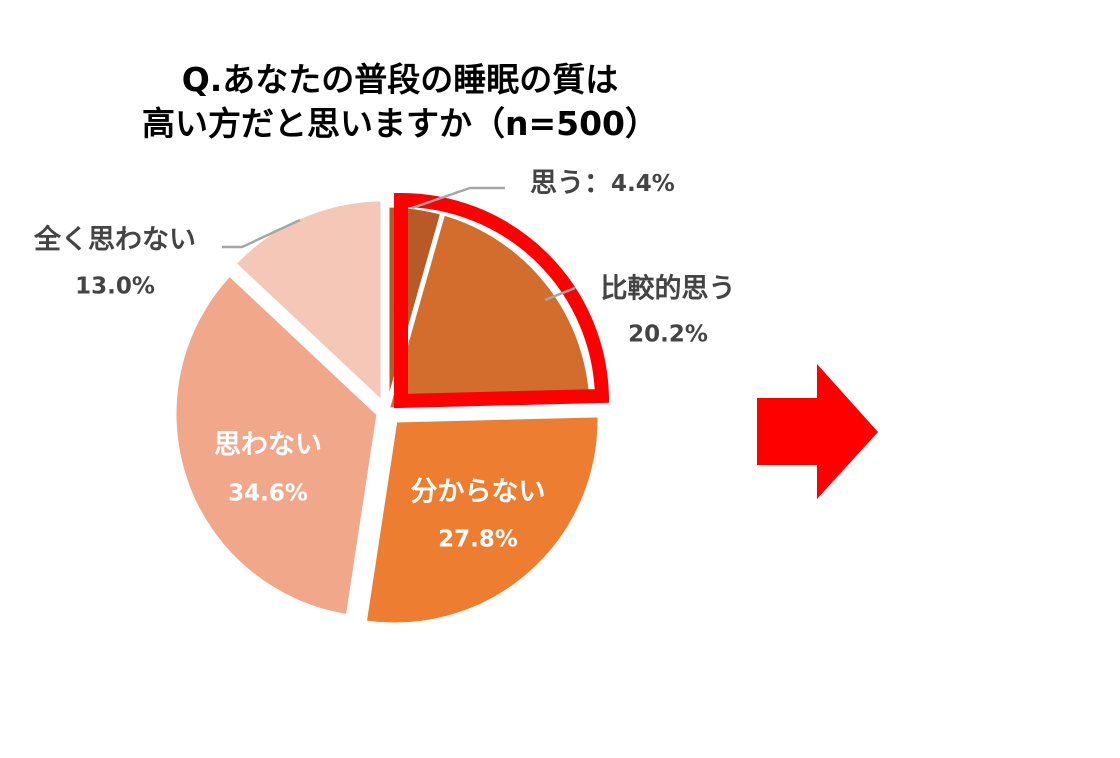  I want to click on slice-name-2: 比較的思う, so click(668, 289).